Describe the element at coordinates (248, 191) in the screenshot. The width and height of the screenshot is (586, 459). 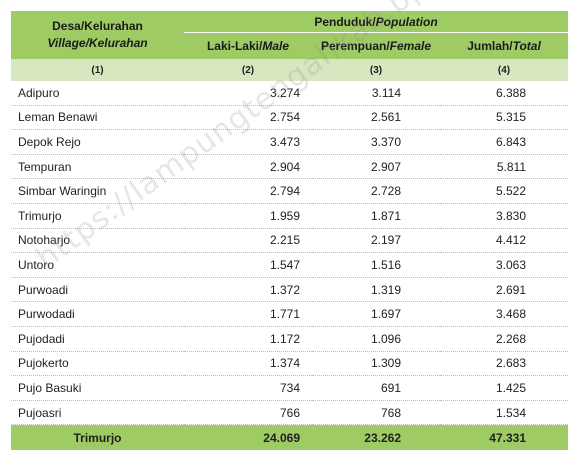
I see `male-cell: 2.794` at that location.